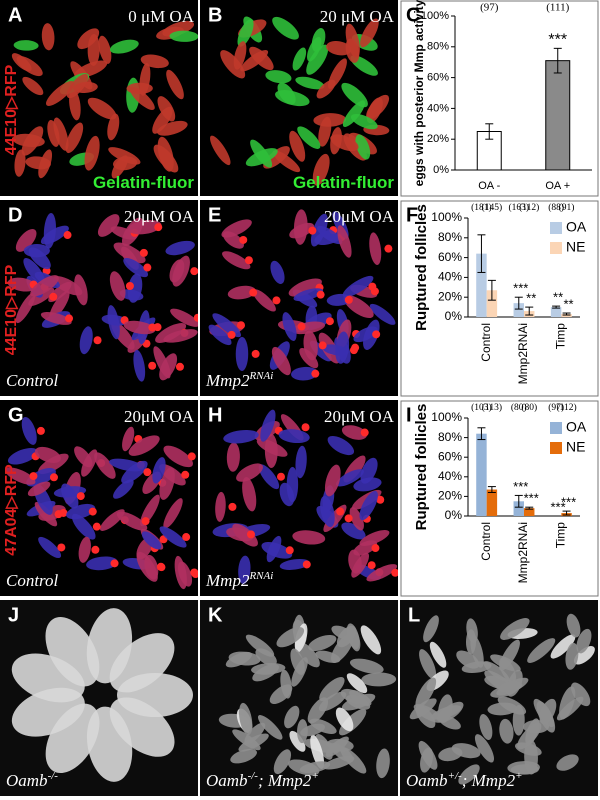  Describe the element at coordinates (262, 780) in the screenshot. I see `panel-caption: Oamb-/-; Mmp2+` at that location.